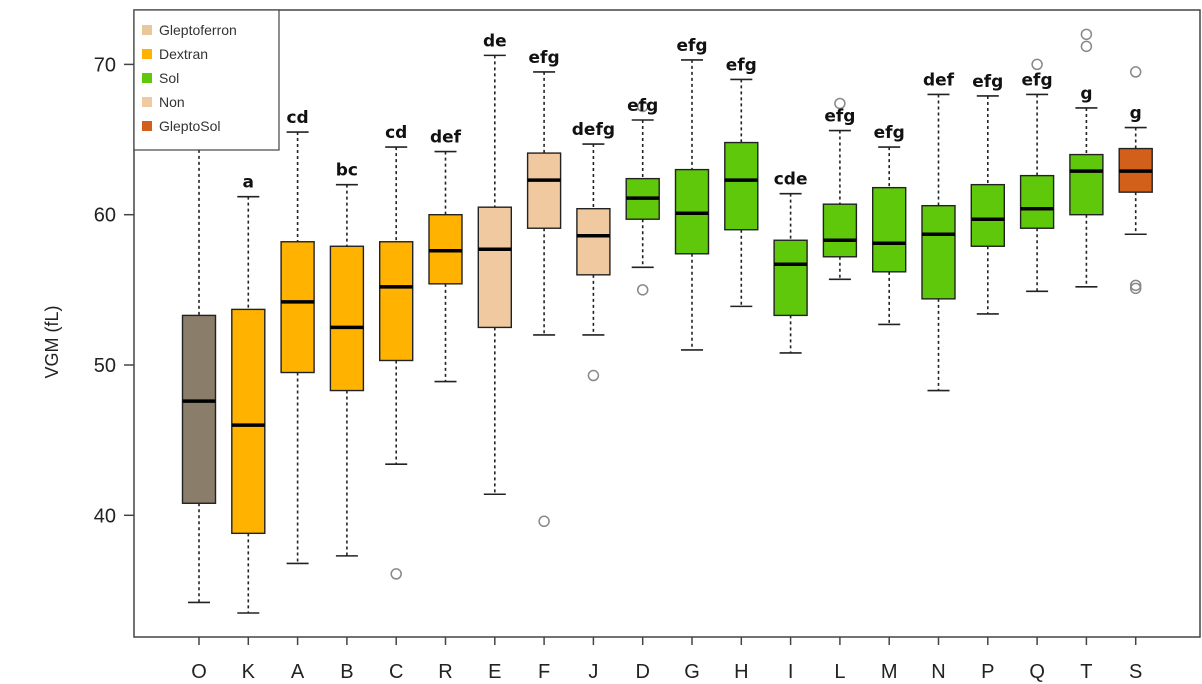  I want to click on box-L, so click(840, 230).